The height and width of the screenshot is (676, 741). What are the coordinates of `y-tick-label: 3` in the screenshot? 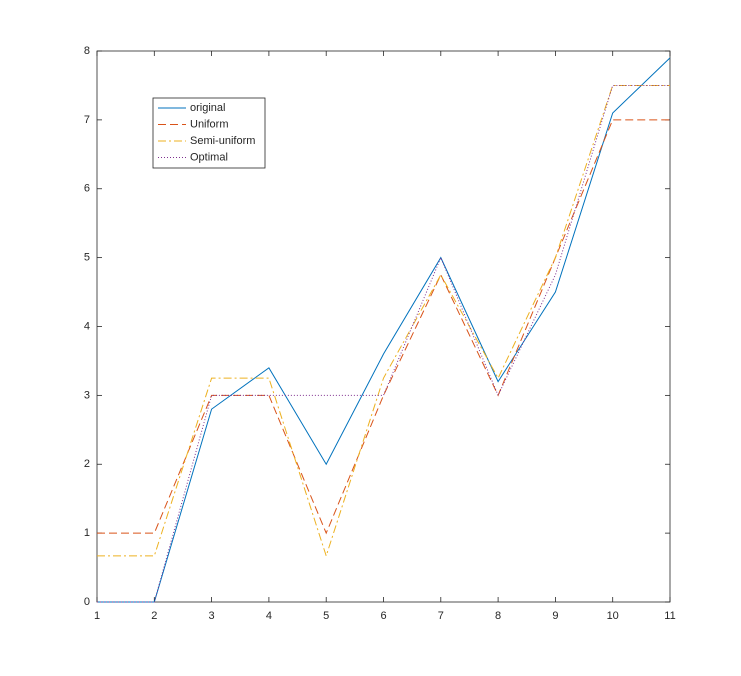 It's located at (87, 395).